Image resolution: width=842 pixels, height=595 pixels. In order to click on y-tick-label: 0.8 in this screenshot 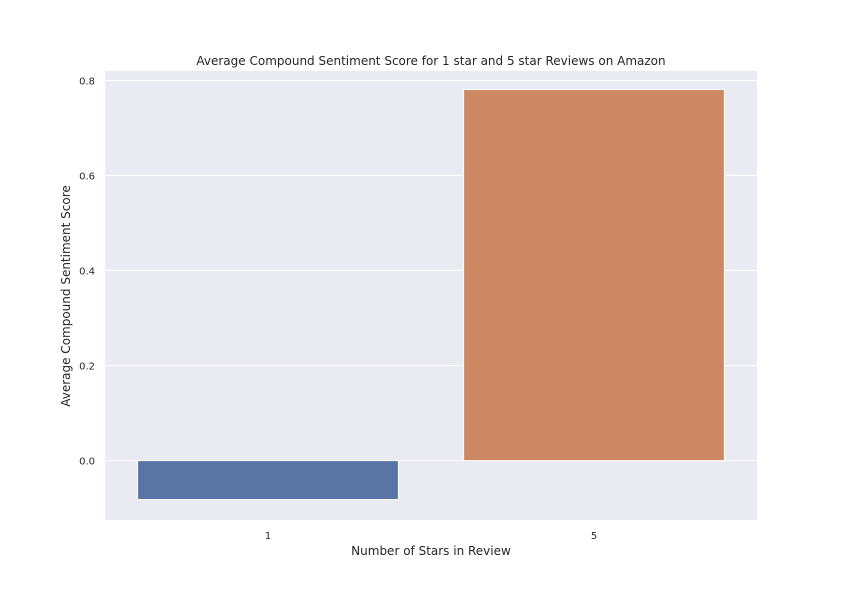, I will do `click(87, 82)`.